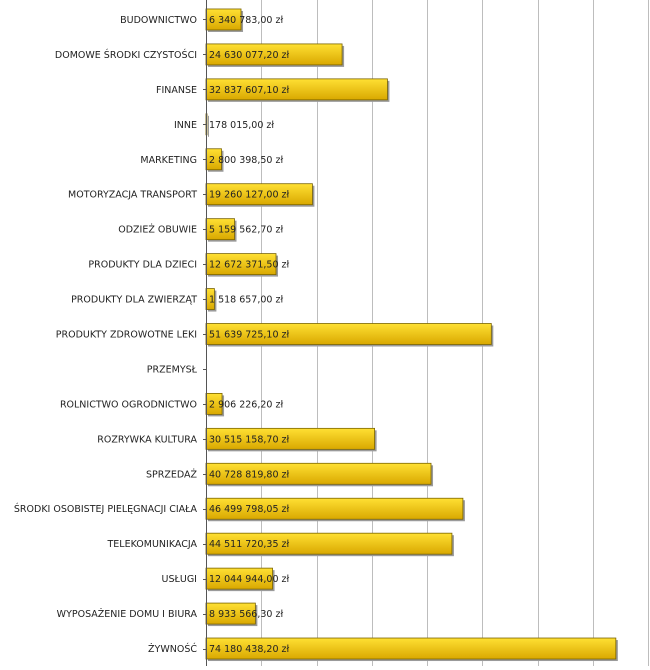 This screenshot has height=670, width=650. What do you see at coordinates (249, 544) in the screenshot?
I see `value-label: 44 511 720,35 zł` at bounding box center [249, 544].